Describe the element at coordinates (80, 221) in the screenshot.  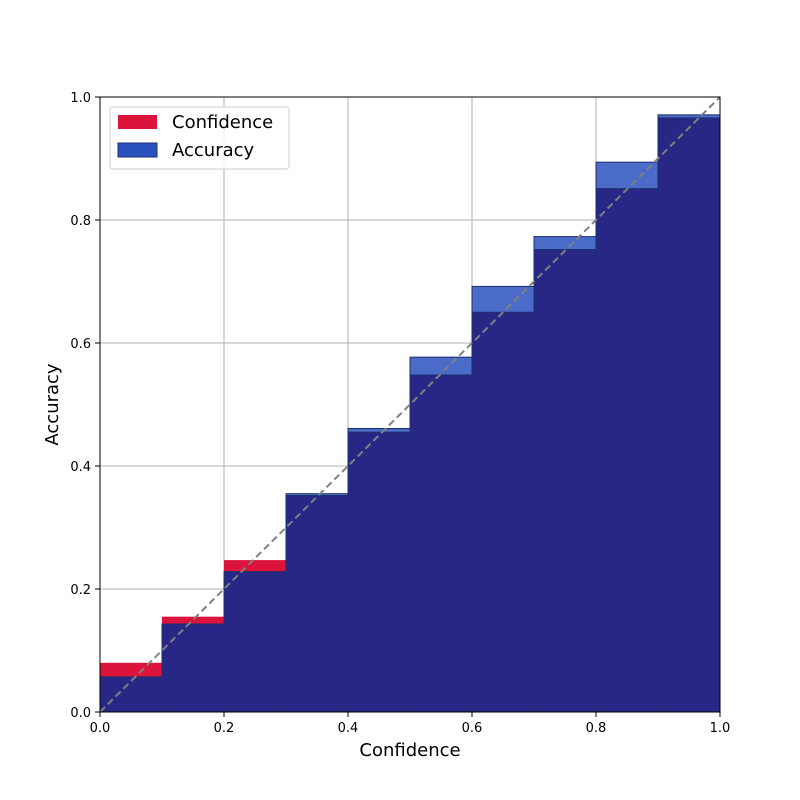
I see `y-tick-label-4: 0.8` at that location.